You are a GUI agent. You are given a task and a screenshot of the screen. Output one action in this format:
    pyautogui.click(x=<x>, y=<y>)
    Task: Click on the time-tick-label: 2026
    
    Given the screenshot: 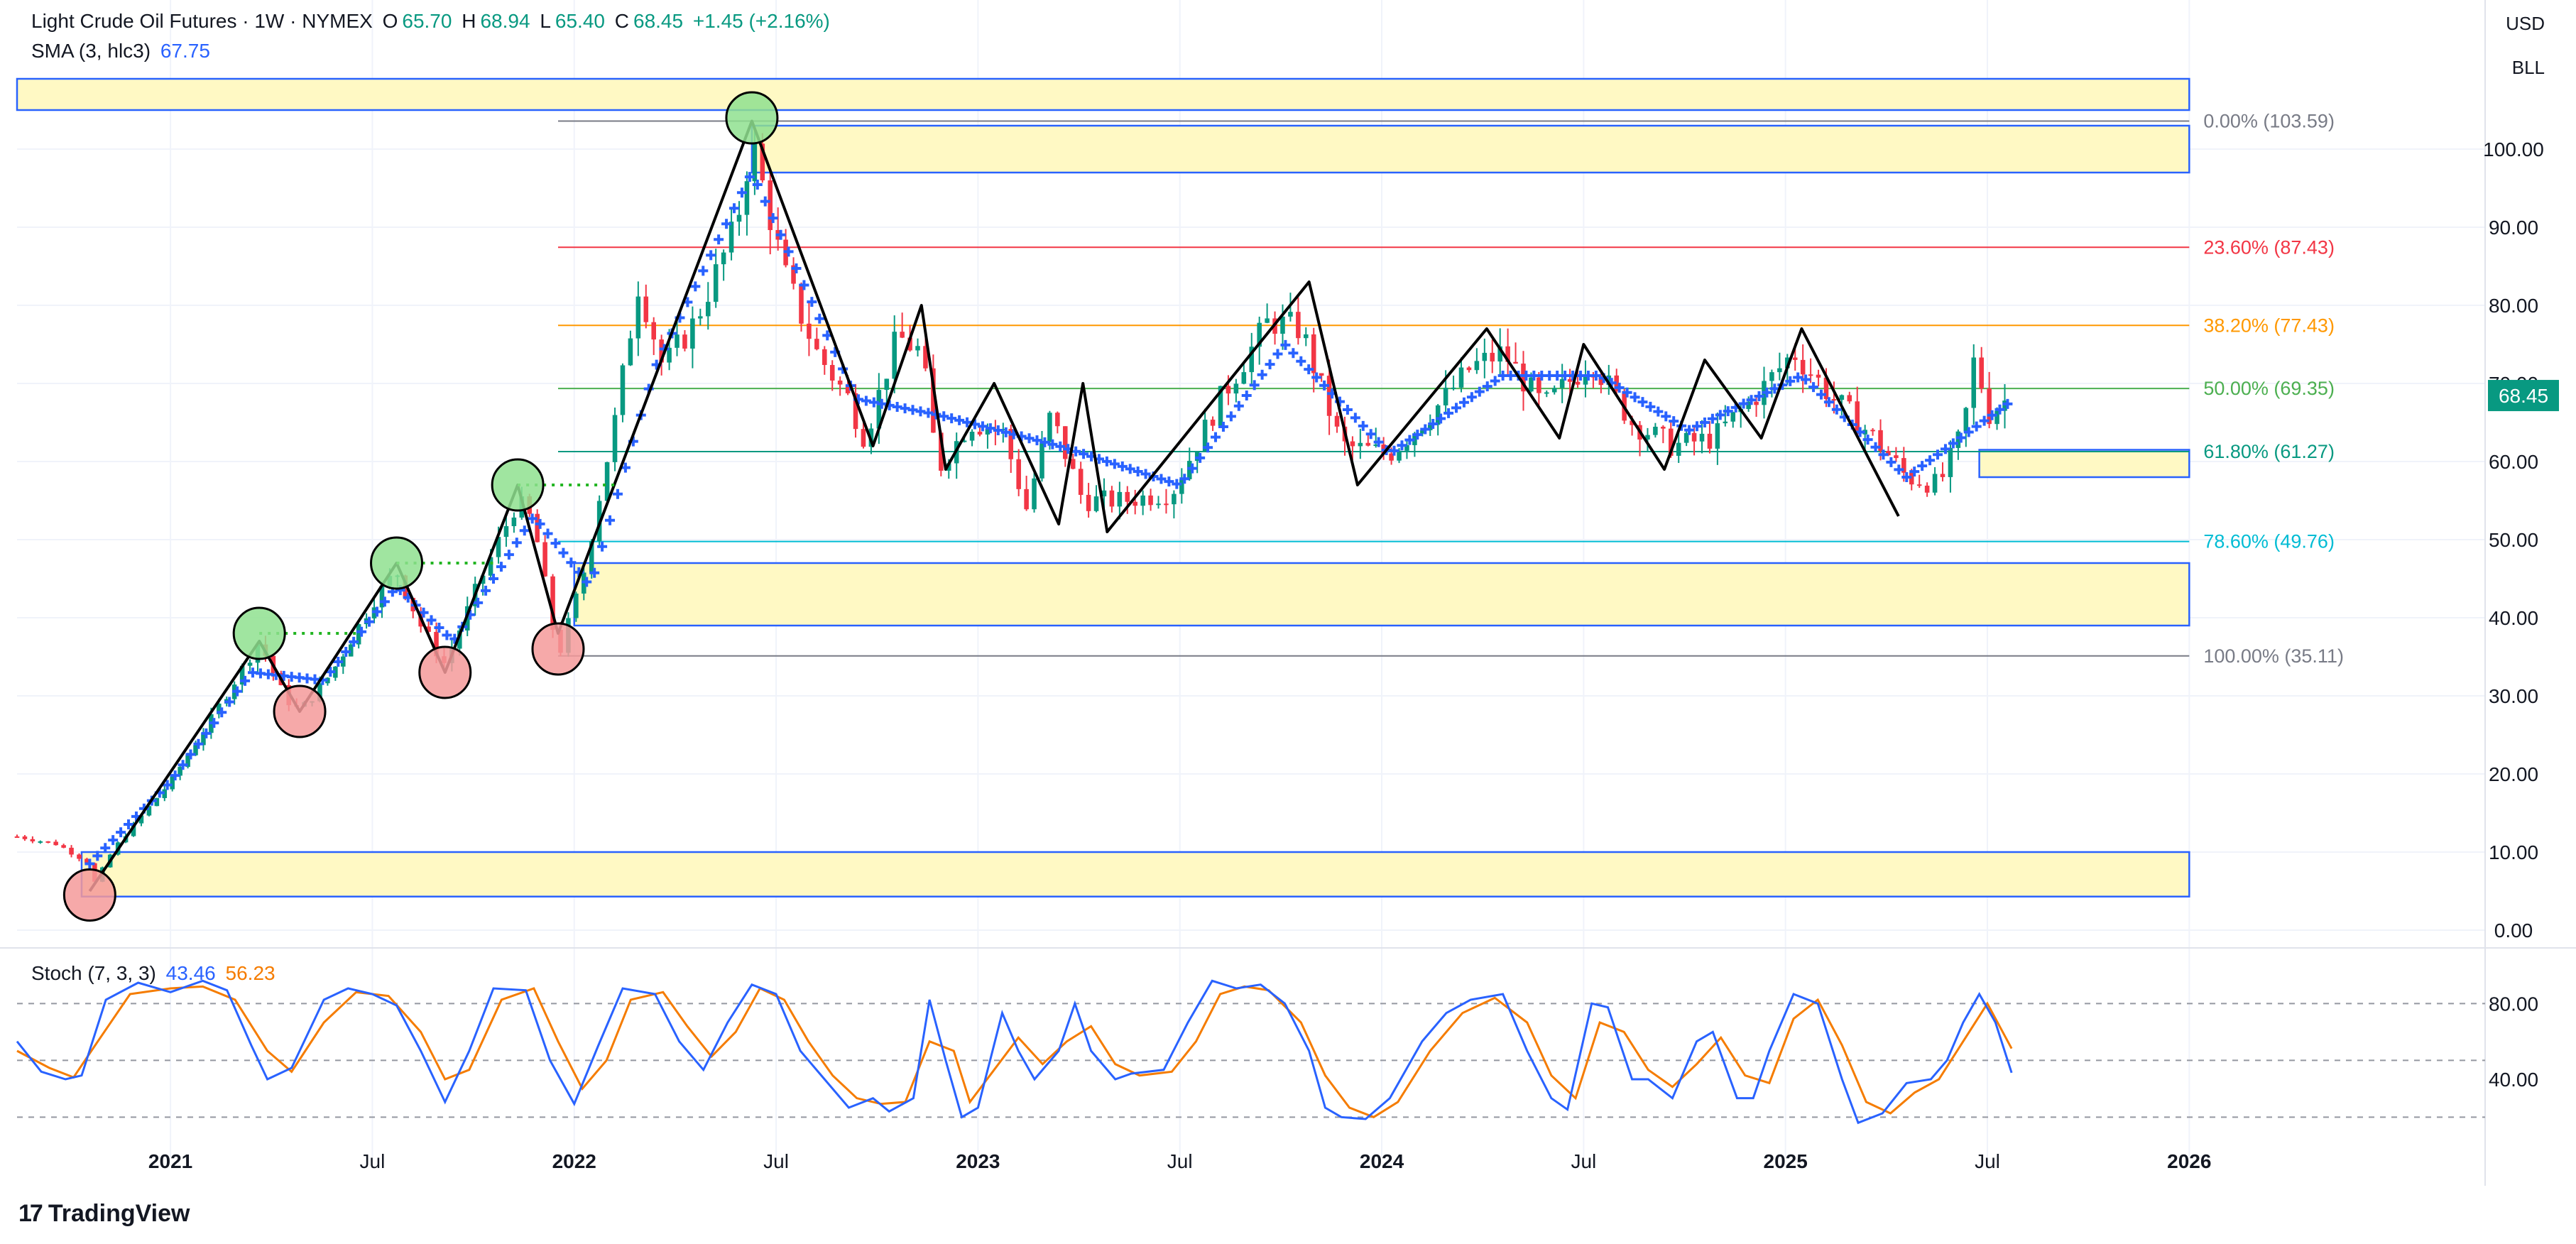 What is the action you would take?
    pyautogui.click(x=2189, y=1161)
    